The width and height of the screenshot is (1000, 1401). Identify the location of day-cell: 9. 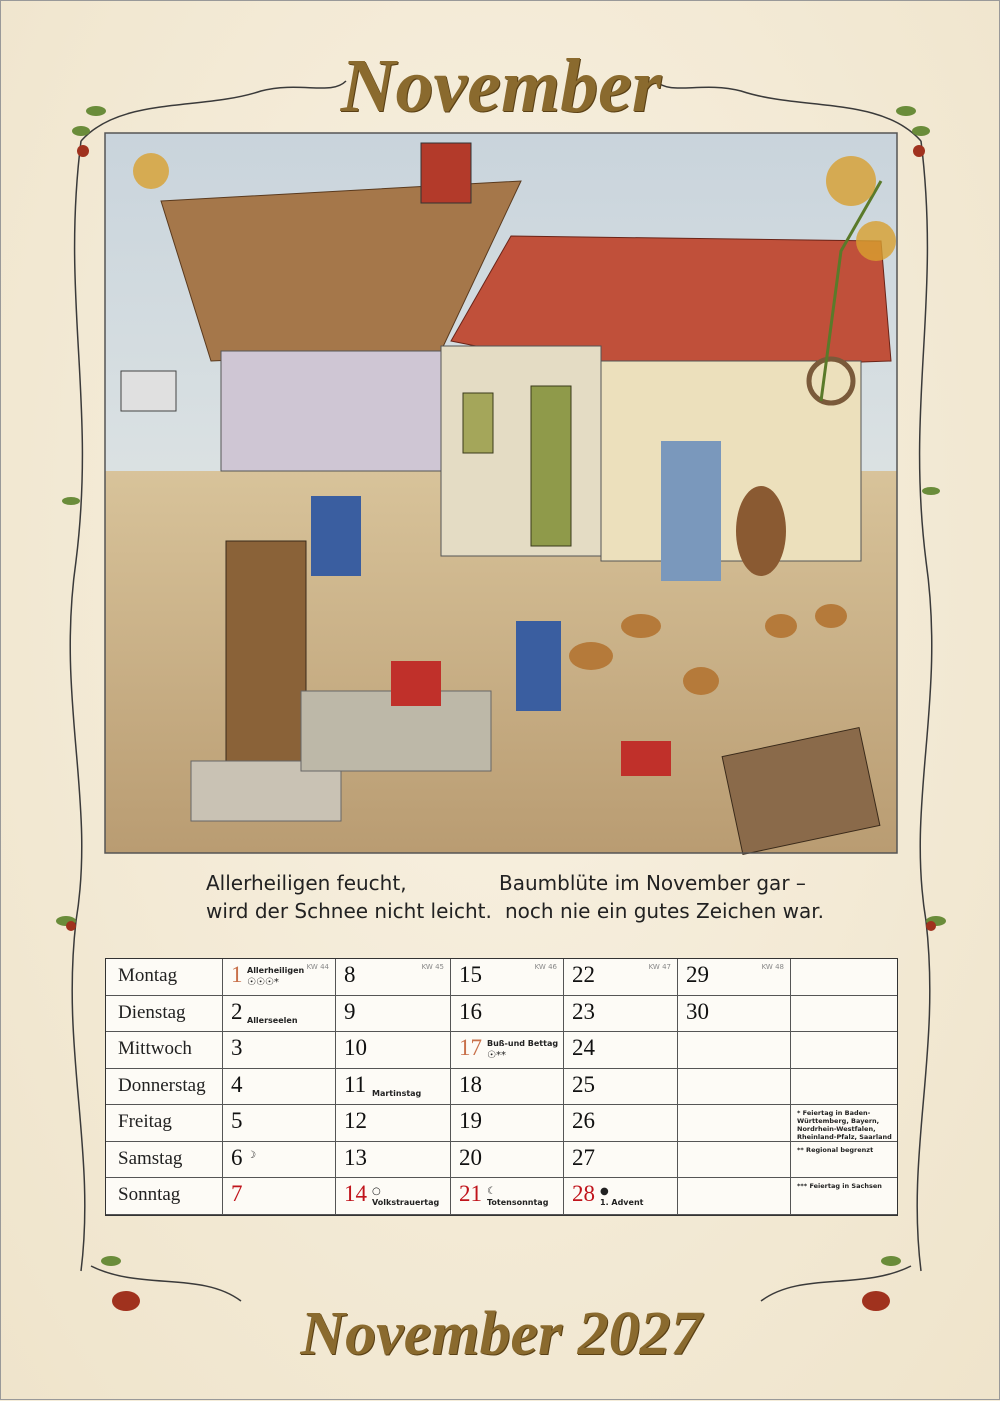
(393, 1014).